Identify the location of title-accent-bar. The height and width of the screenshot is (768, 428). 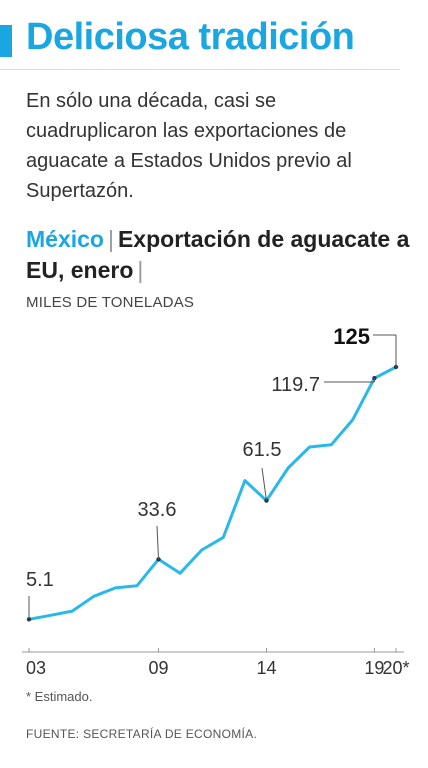
(6, 41).